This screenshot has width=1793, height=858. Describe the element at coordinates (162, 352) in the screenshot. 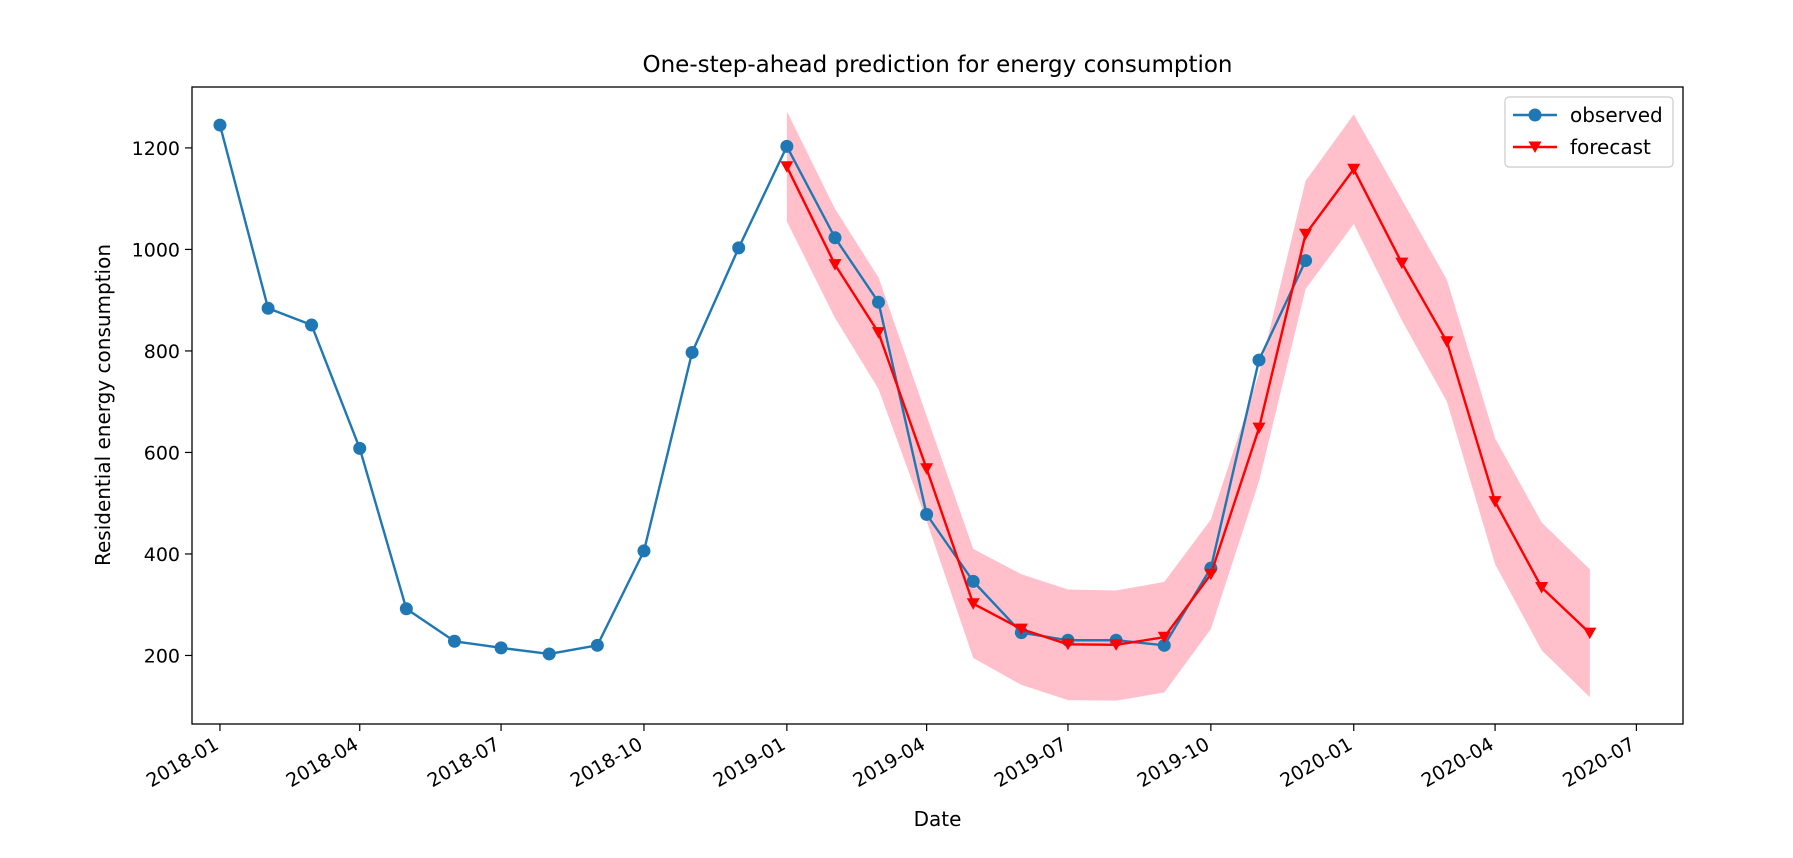

I see `y-tick-label: 800` at that location.